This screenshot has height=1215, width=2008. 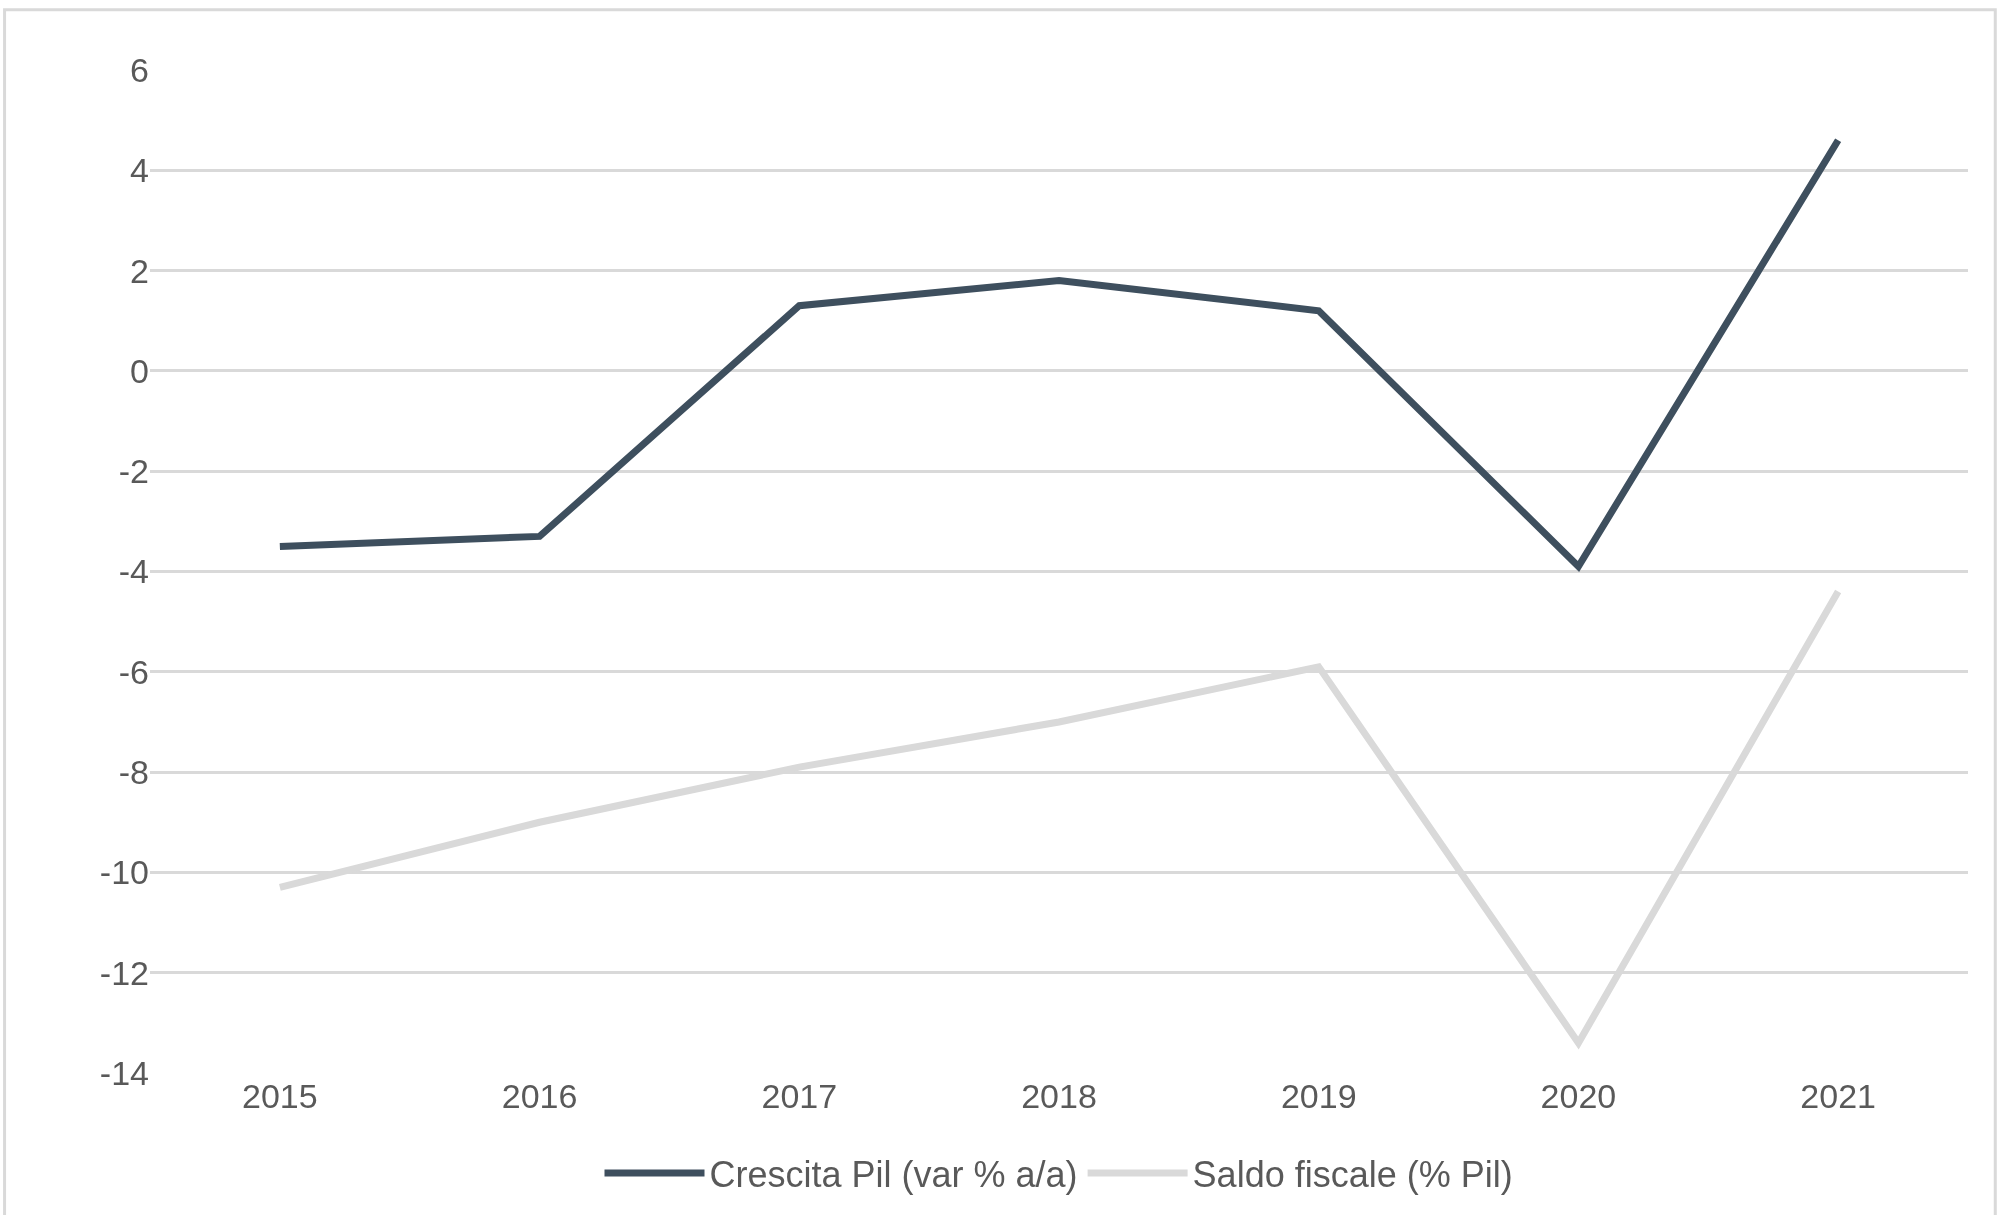 I want to click on x-tick-label: 2015, so click(x=280, y=1096).